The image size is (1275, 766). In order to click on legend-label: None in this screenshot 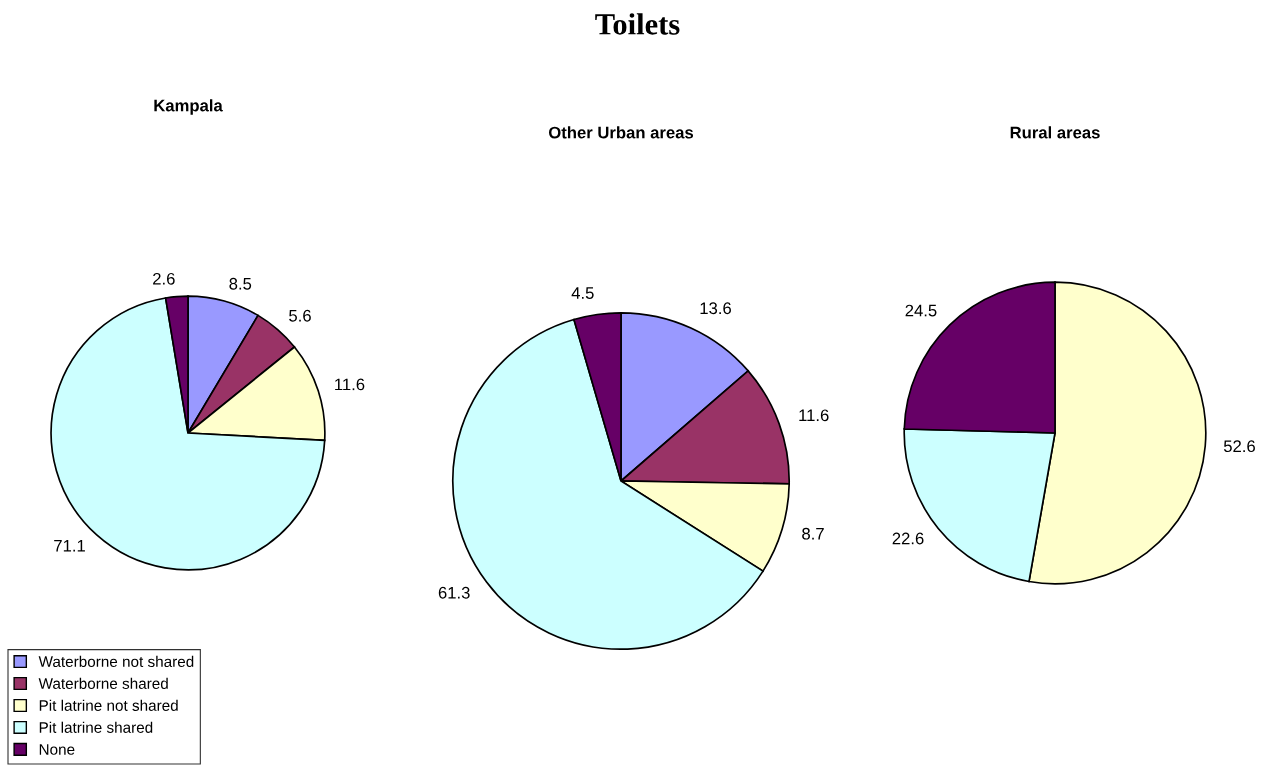, I will do `click(57, 749)`.